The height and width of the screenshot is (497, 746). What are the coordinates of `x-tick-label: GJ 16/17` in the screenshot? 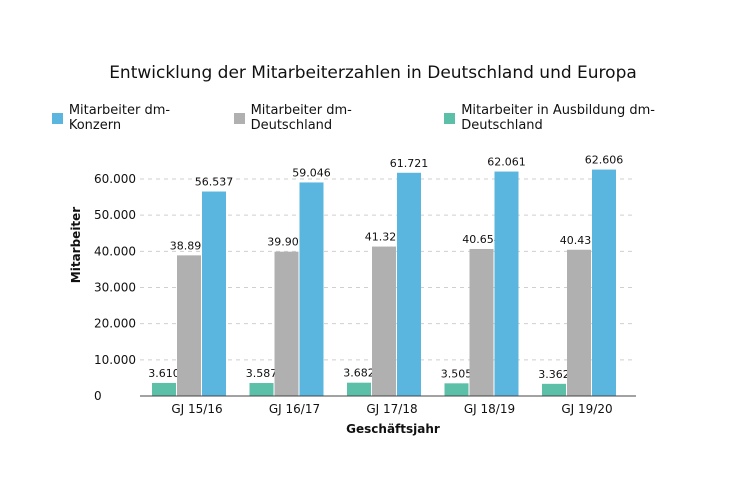 It's located at (294, 409).